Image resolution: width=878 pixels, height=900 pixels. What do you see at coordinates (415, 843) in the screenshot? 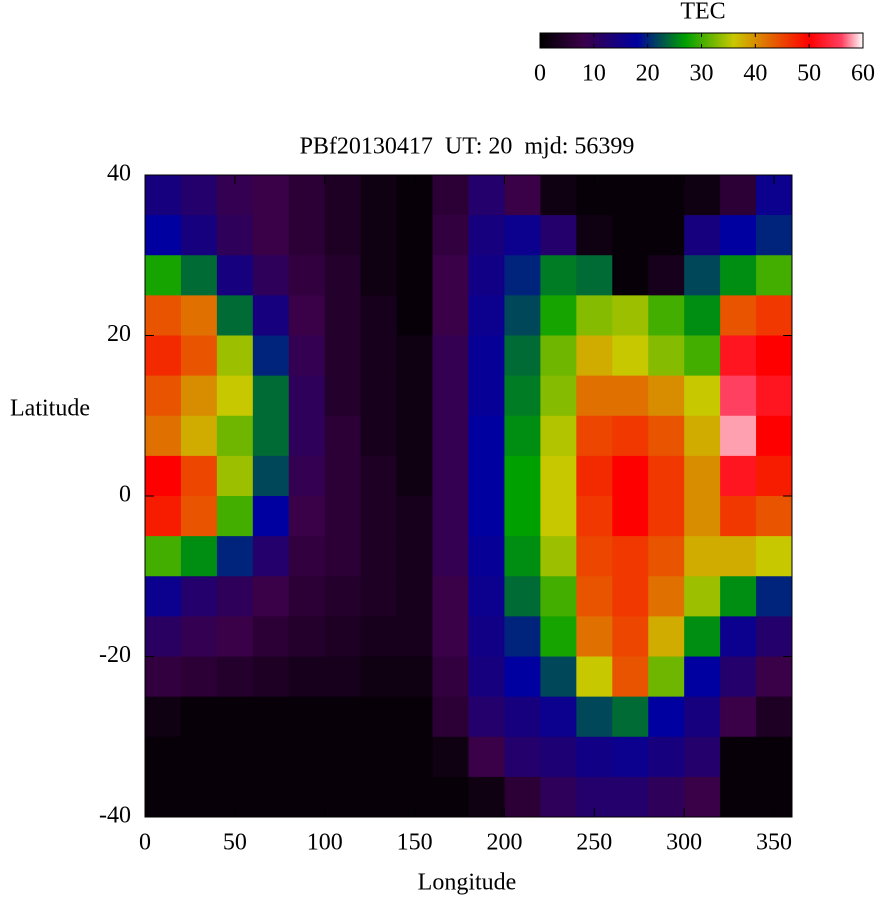
I see `x-tick-label: 150` at bounding box center [415, 843].